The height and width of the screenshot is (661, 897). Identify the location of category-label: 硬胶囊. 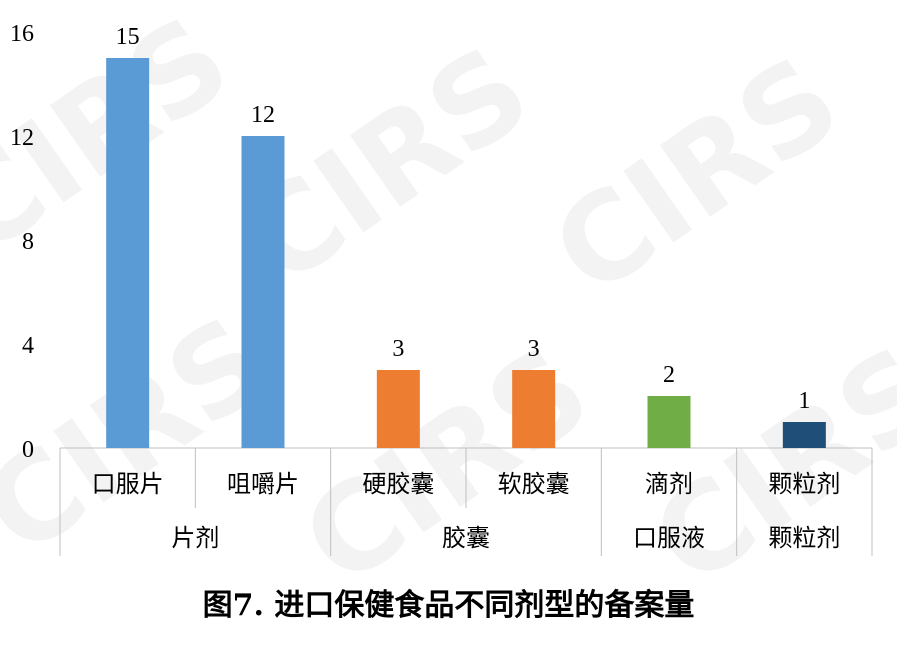
(398, 484).